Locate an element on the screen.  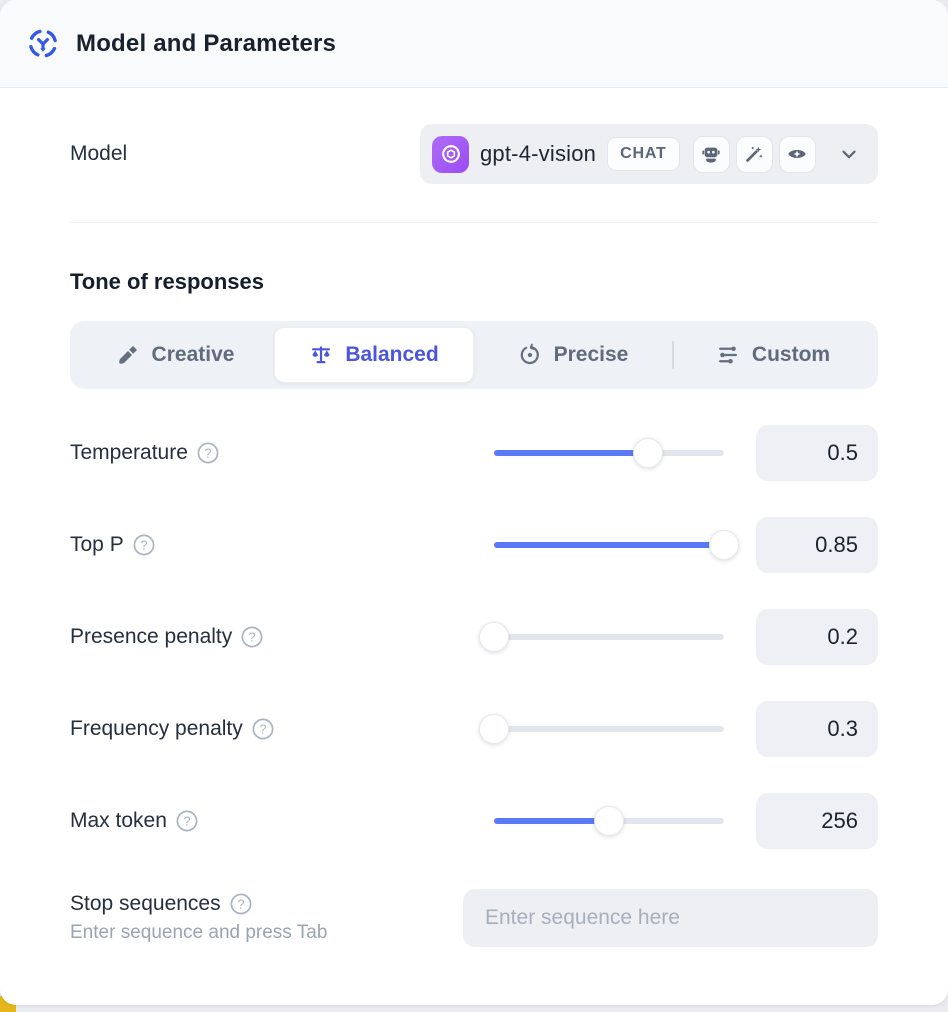
param-row-top-p: Top P ? 0.85 is located at coordinates (474, 545).